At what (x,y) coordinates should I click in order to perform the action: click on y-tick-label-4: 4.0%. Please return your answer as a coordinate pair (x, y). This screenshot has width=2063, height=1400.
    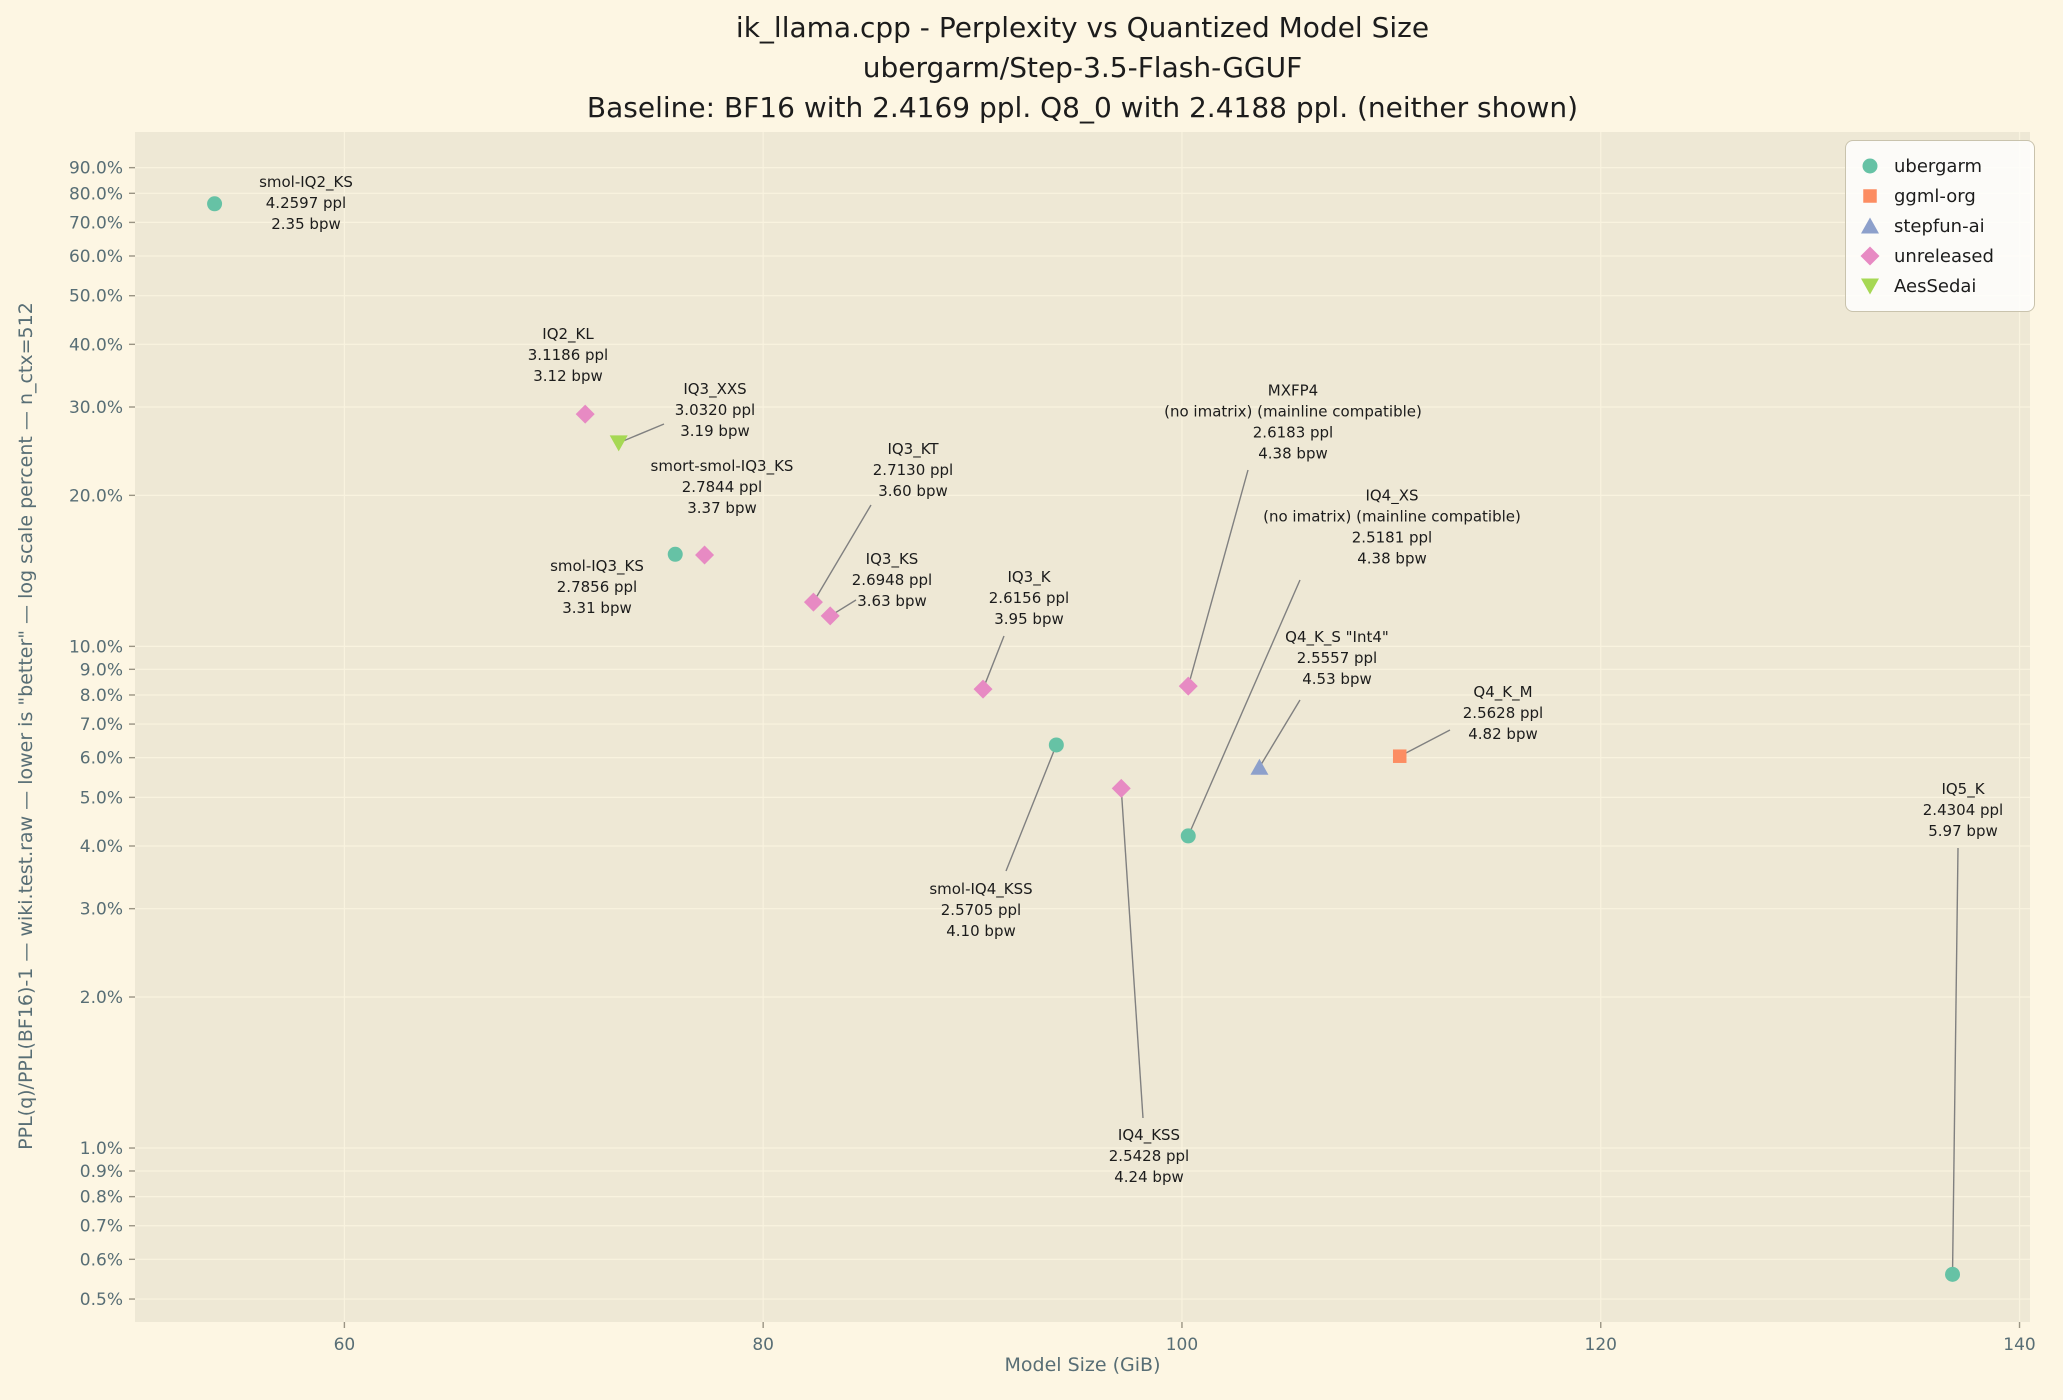
    Looking at the image, I should click on (101, 847).